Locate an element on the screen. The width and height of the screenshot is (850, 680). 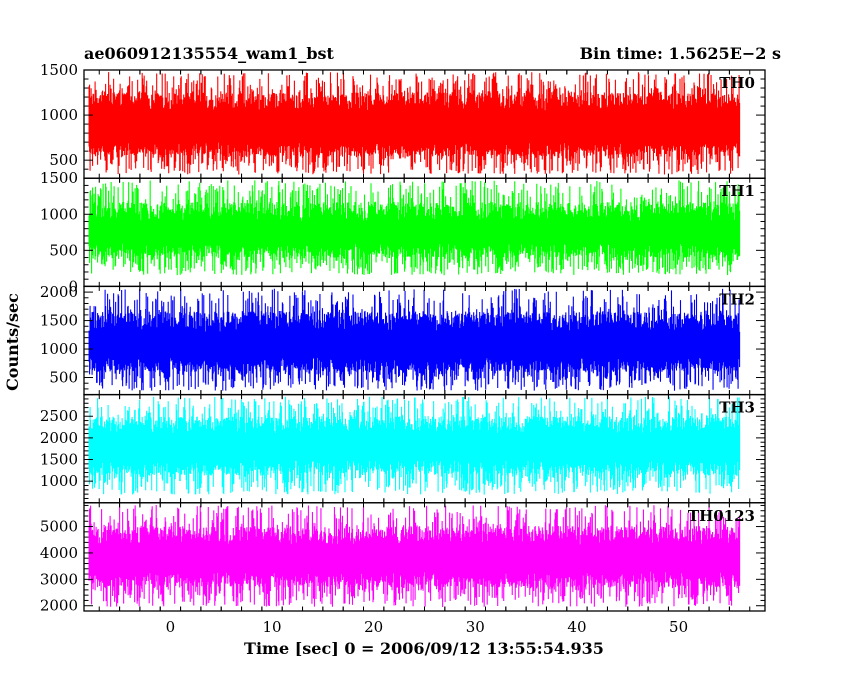
panel-label: TH0 is located at coordinates (737, 83).